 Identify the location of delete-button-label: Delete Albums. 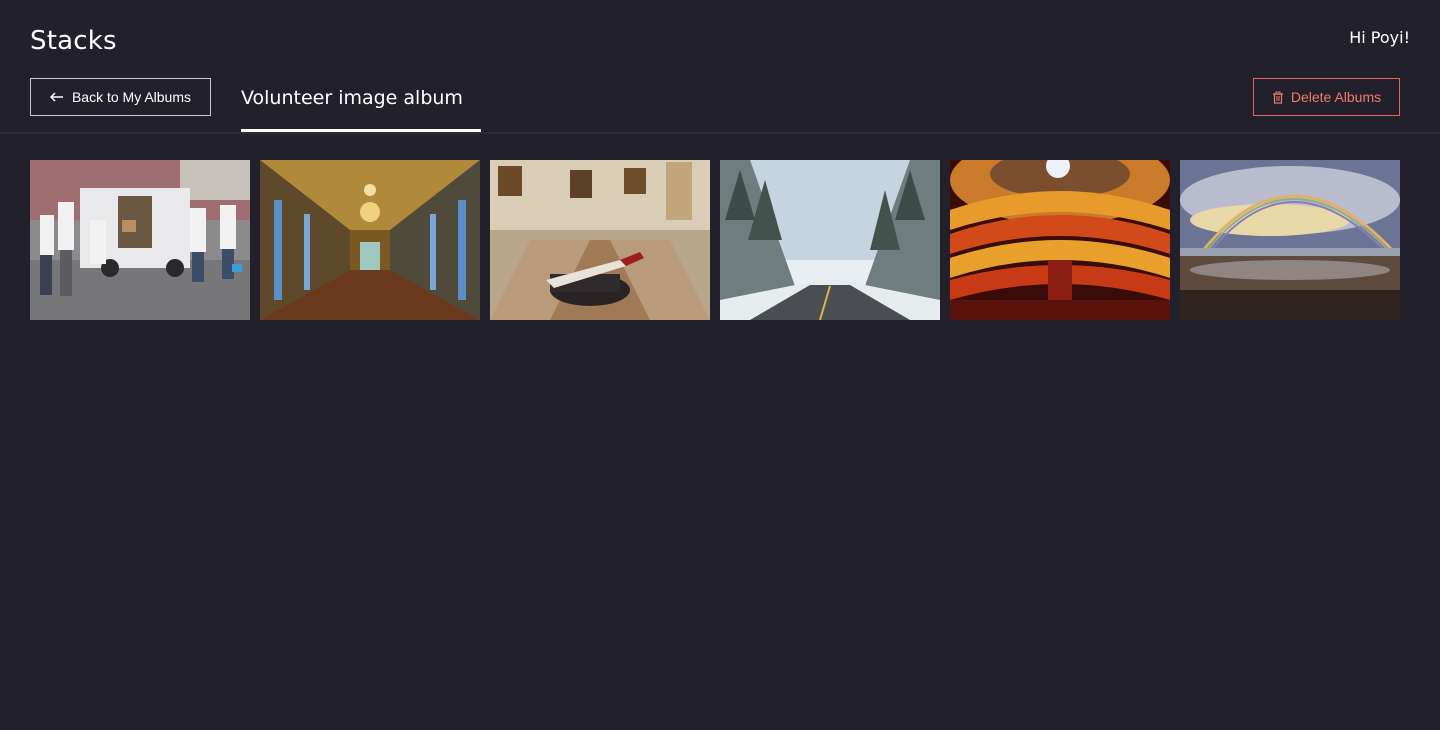
(1336, 97).